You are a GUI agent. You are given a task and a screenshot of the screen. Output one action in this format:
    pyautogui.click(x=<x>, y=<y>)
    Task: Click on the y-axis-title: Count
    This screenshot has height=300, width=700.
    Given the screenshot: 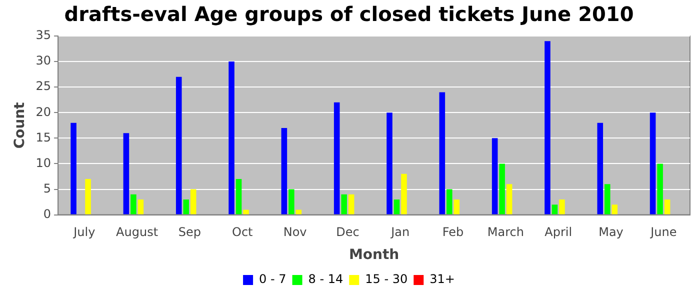 What is the action you would take?
    pyautogui.click(x=20, y=125)
    